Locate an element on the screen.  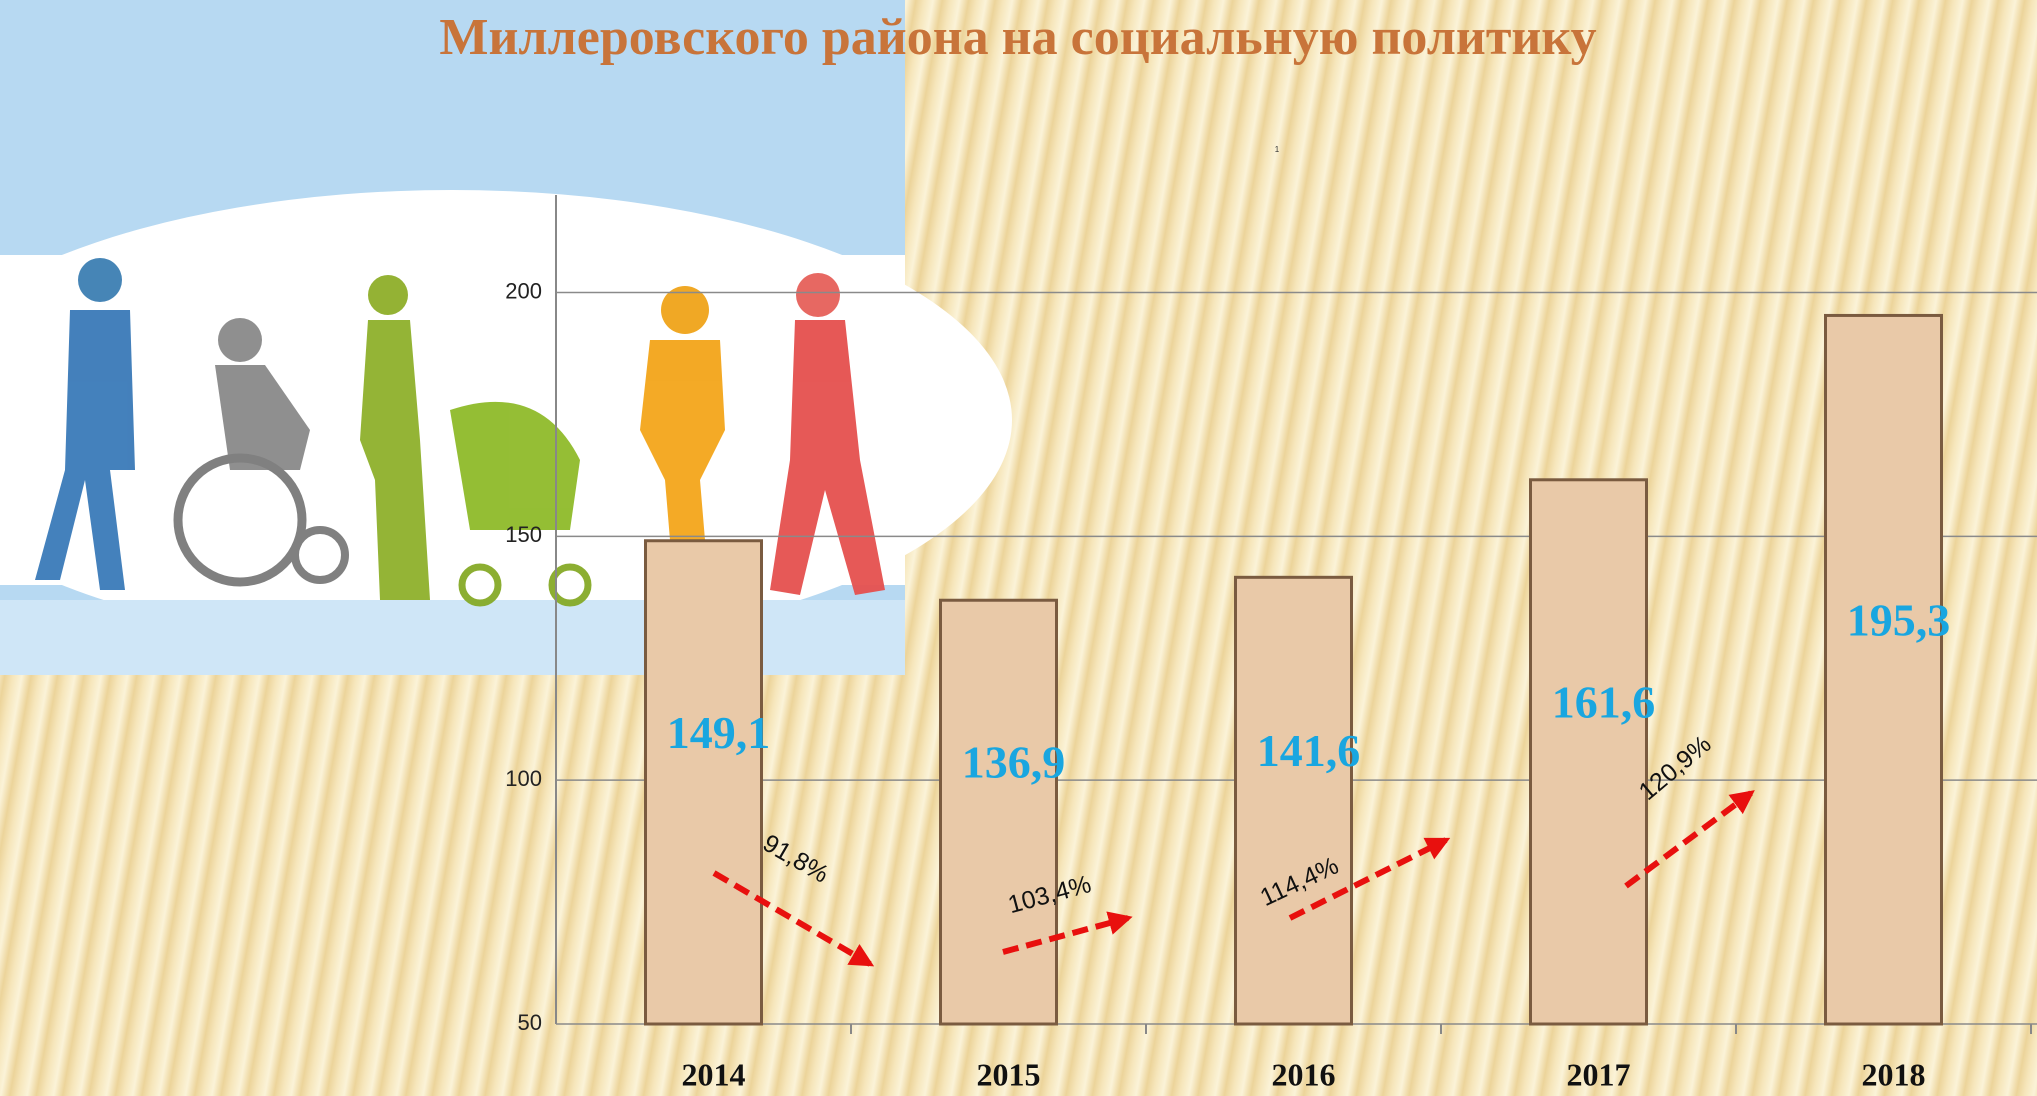
value-label: 195,3 is located at coordinates (1899, 619).